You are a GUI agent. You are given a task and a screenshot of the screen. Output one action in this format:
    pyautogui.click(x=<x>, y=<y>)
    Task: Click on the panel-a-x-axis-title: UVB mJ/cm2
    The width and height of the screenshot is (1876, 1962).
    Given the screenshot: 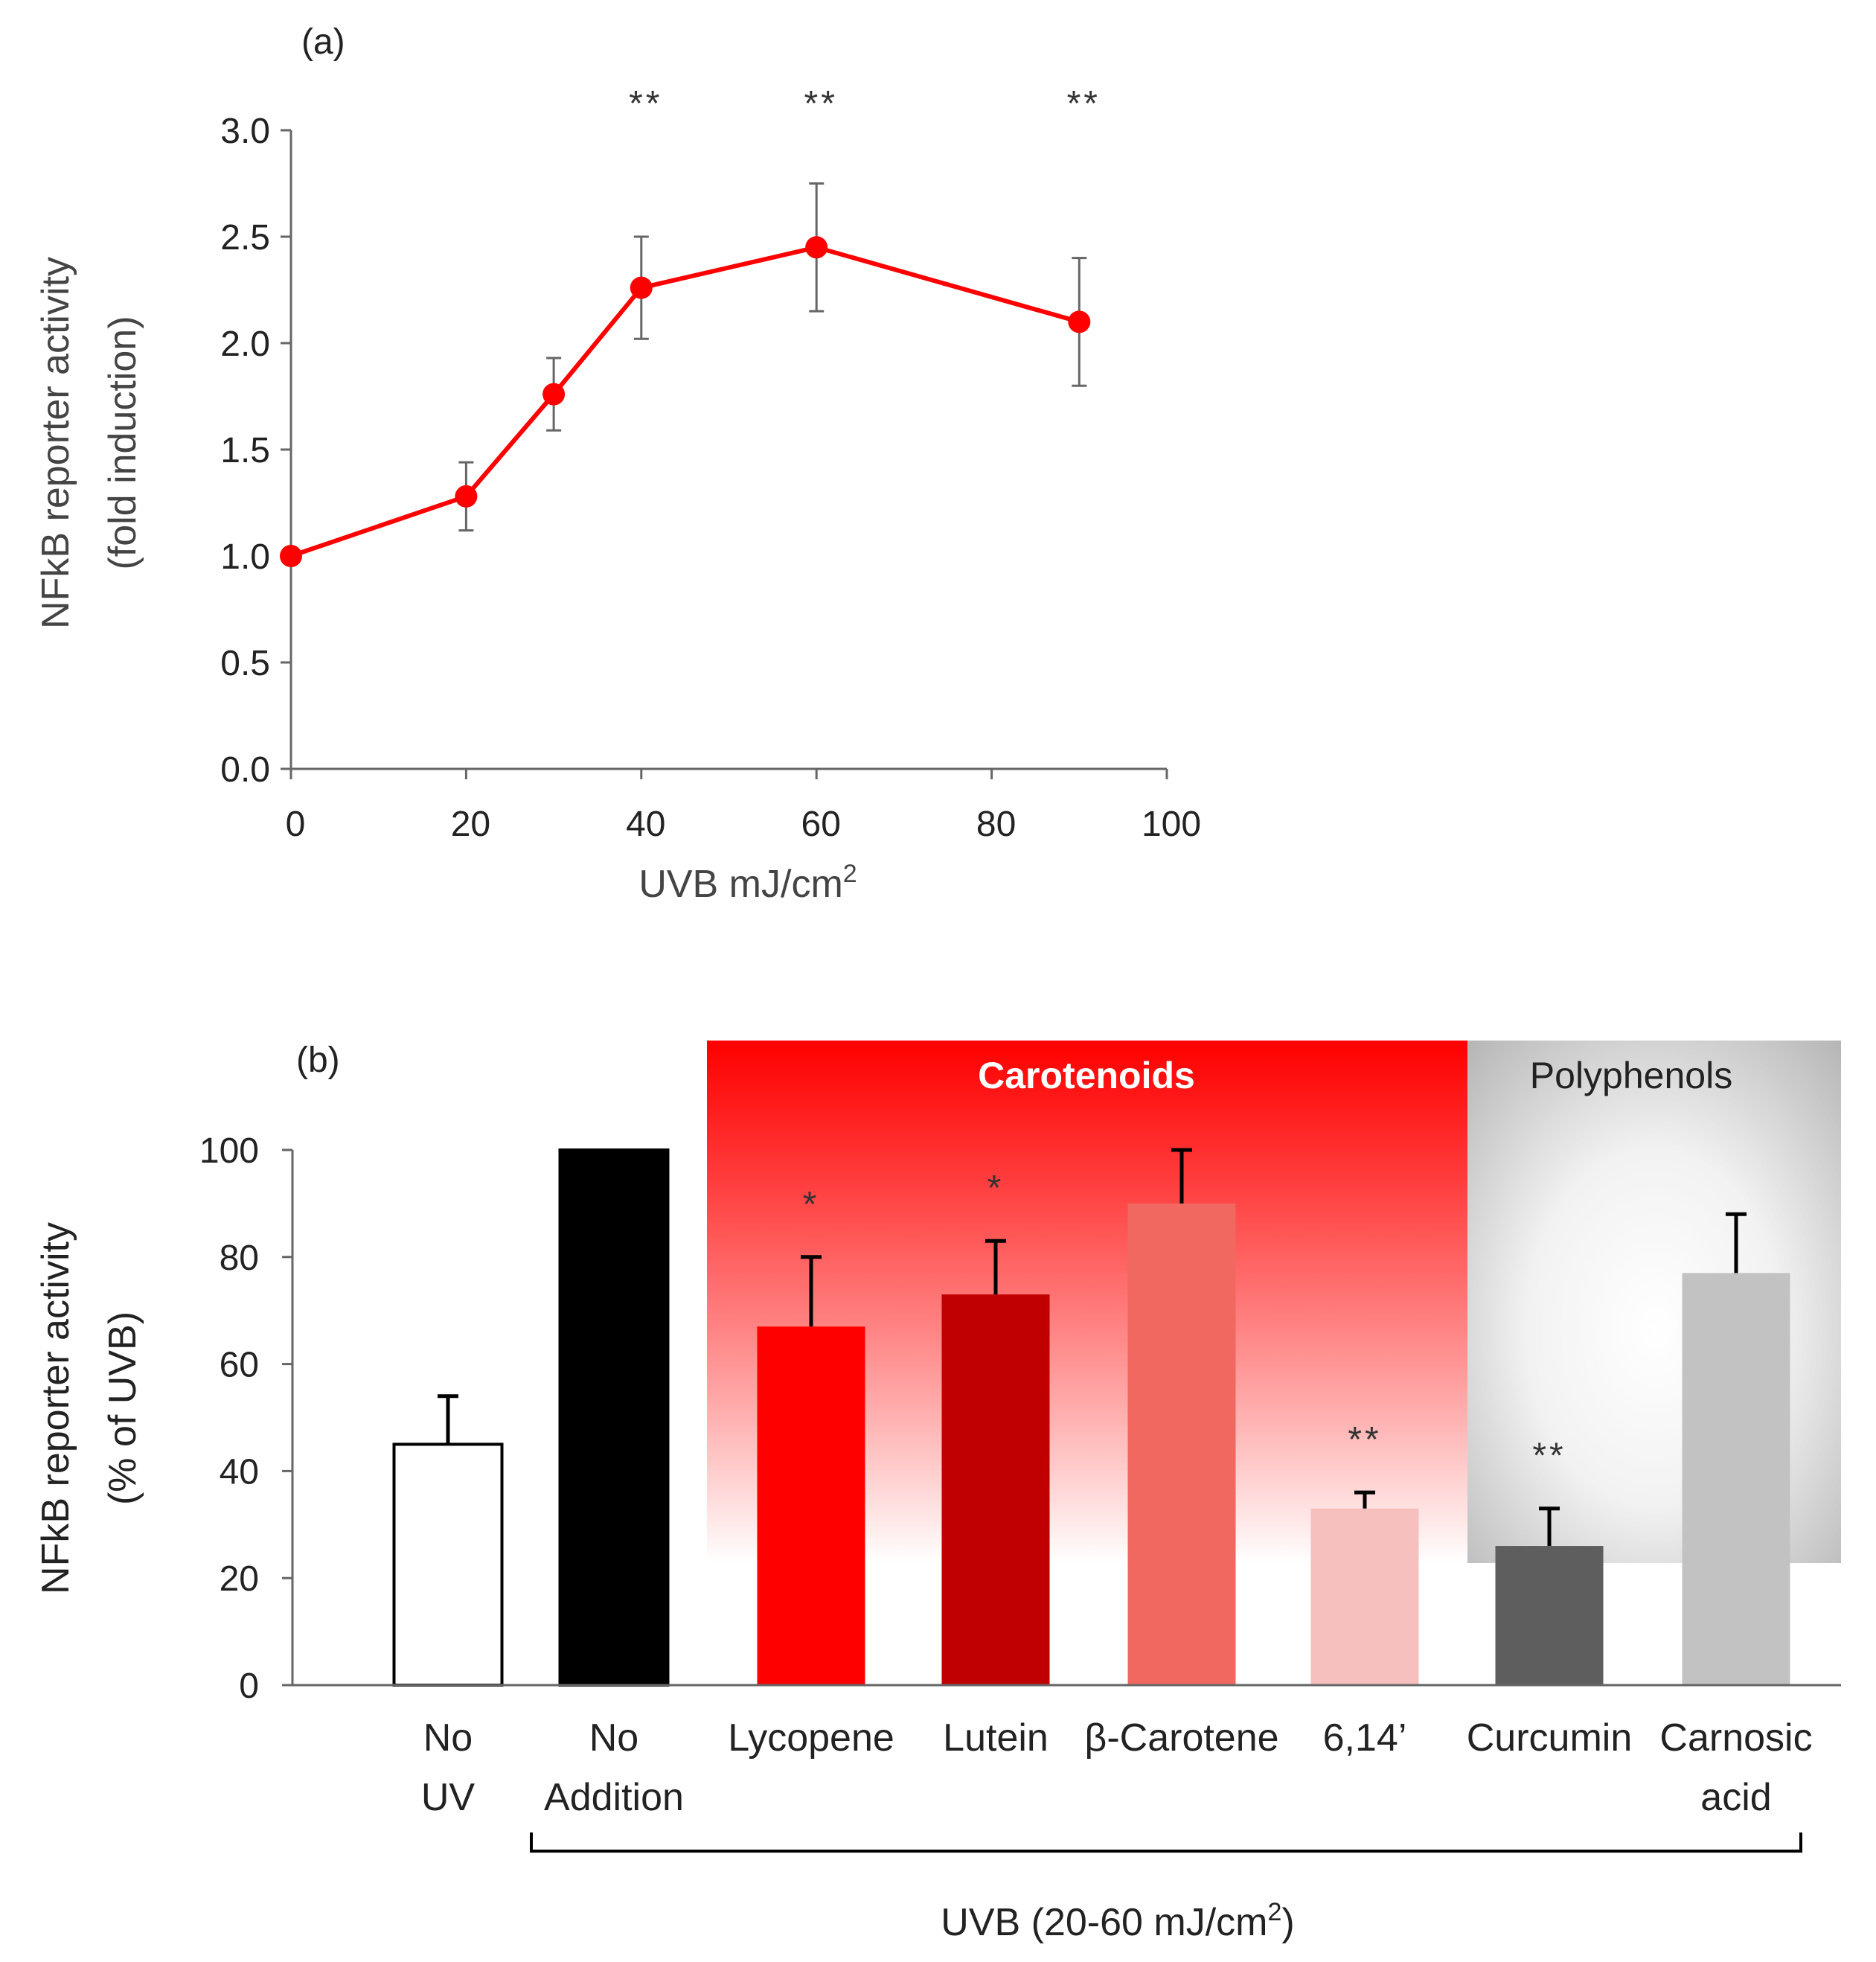 What is the action you would take?
    pyautogui.click(x=747, y=883)
    